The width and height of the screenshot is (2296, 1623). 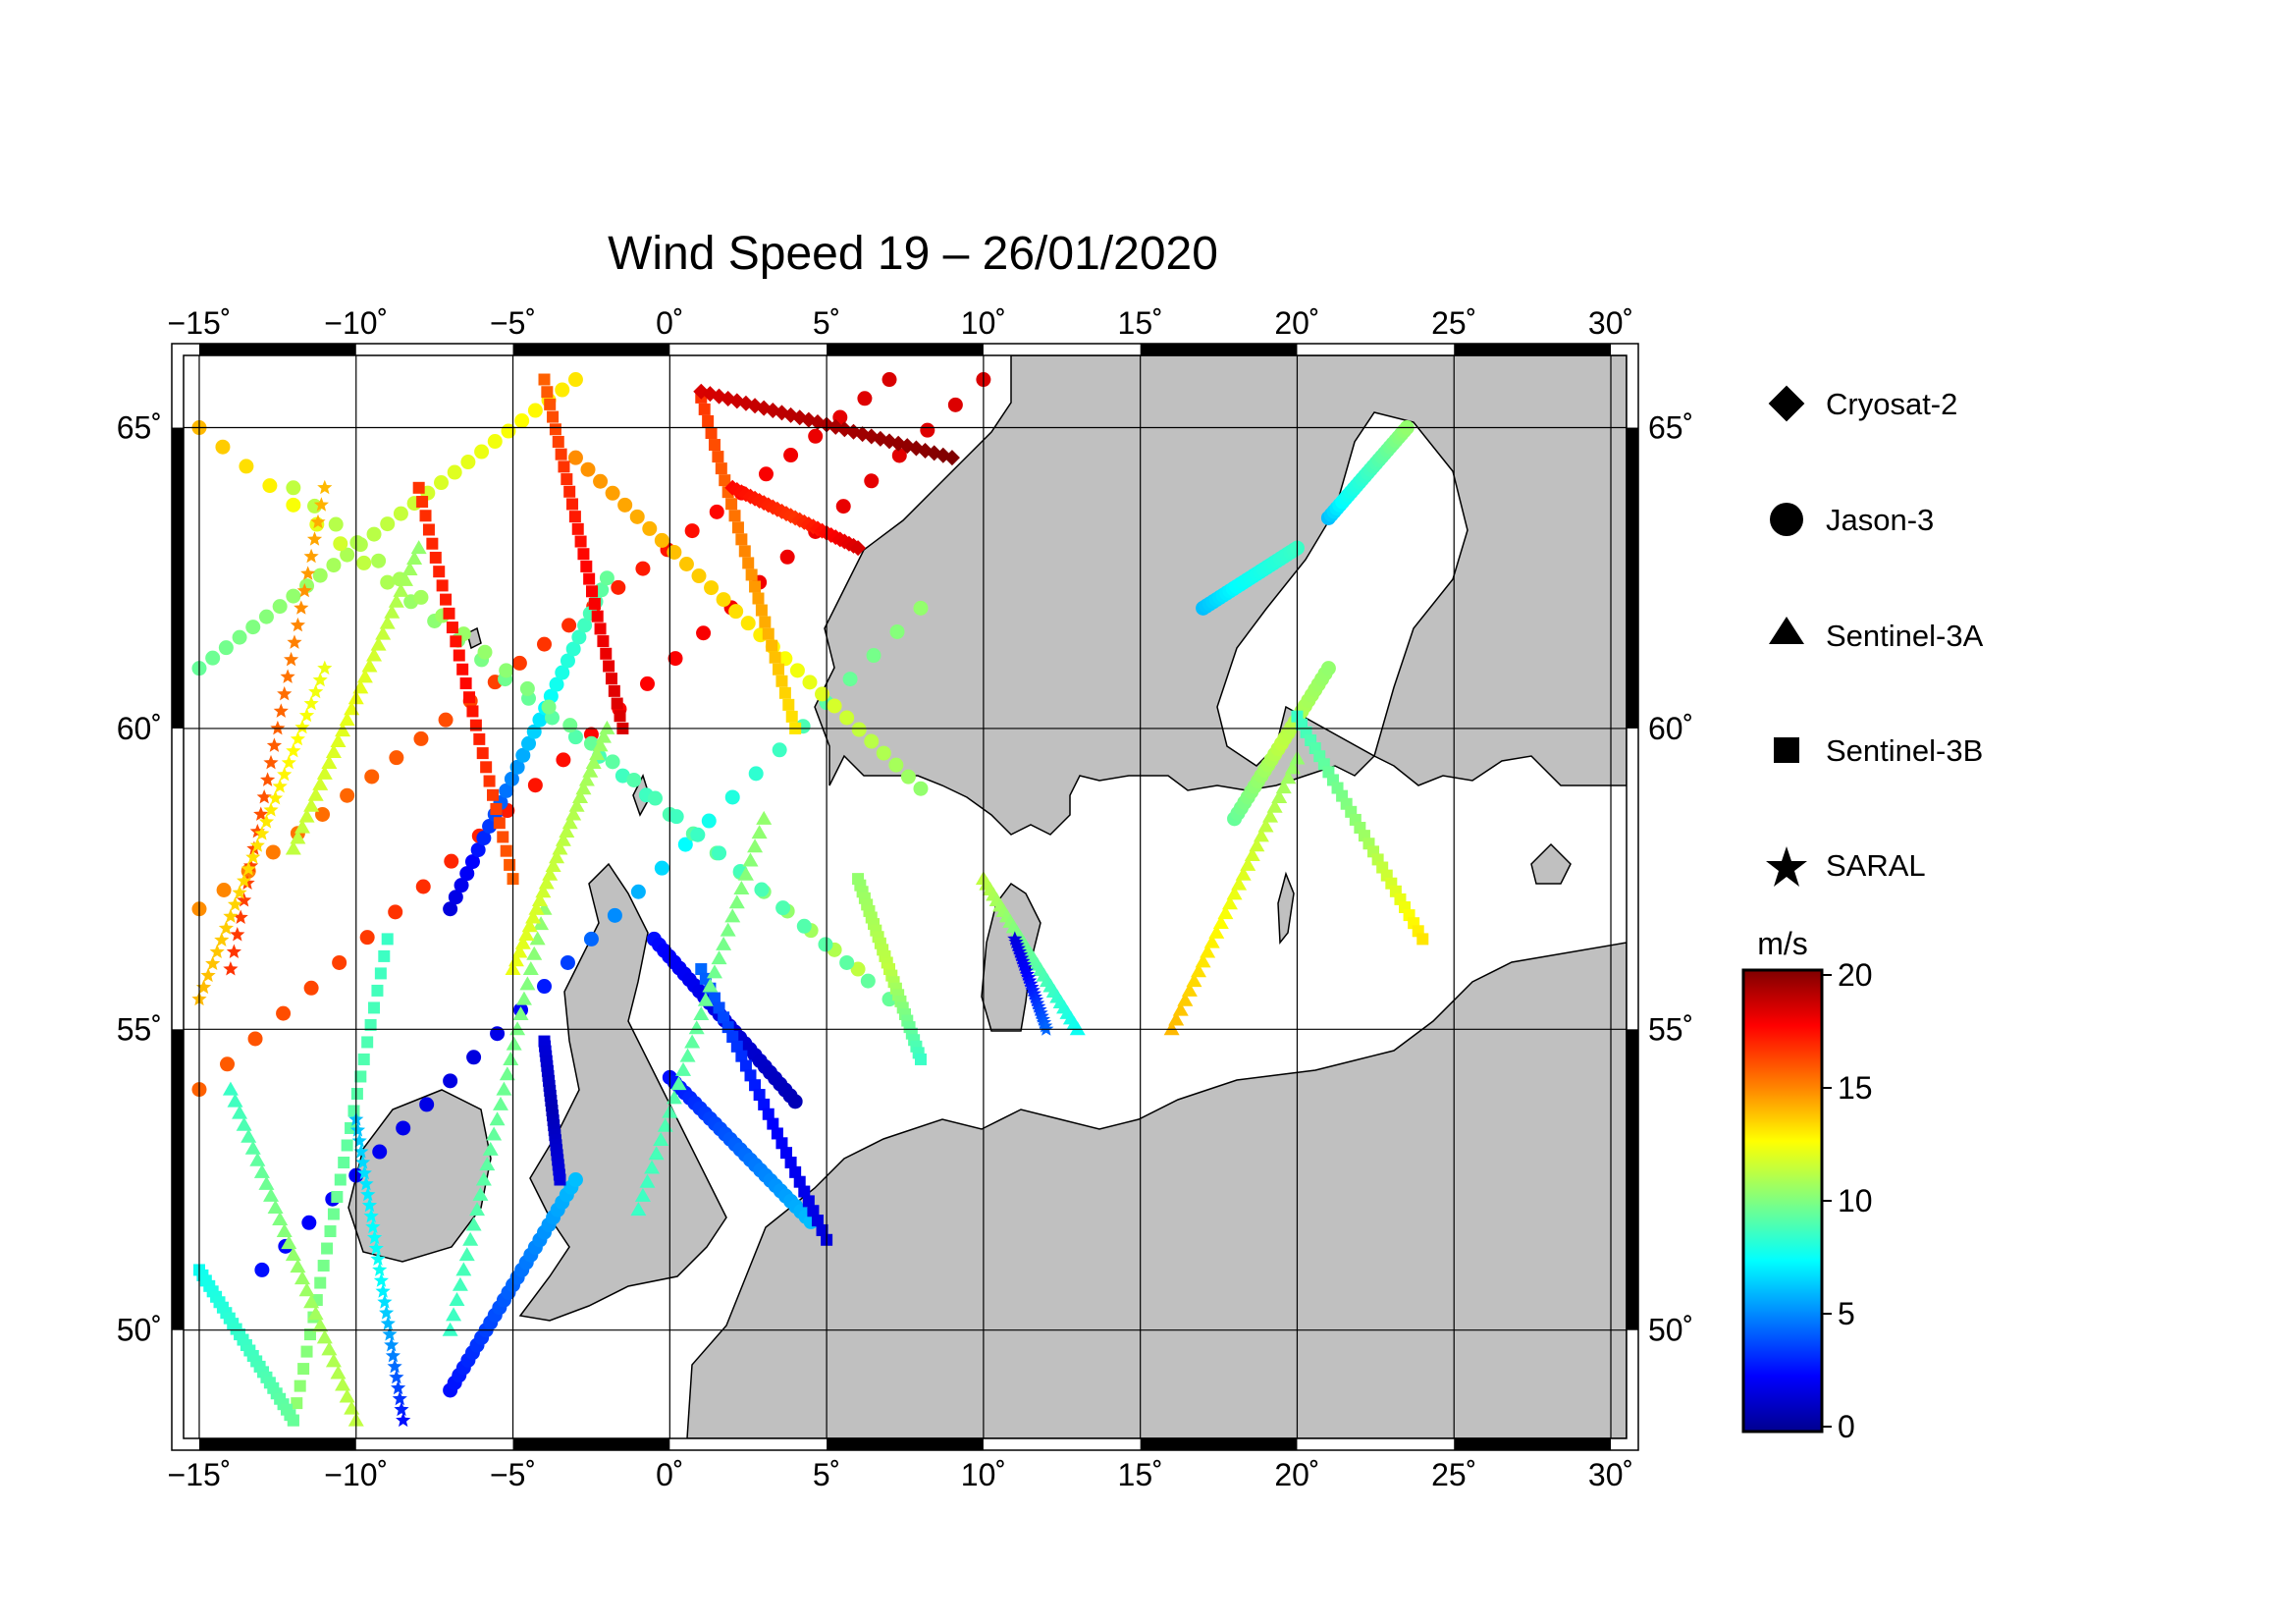 What do you see at coordinates (513, 323) in the screenshot?
I see `lon-tick-label-top: −5˚` at bounding box center [513, 323].